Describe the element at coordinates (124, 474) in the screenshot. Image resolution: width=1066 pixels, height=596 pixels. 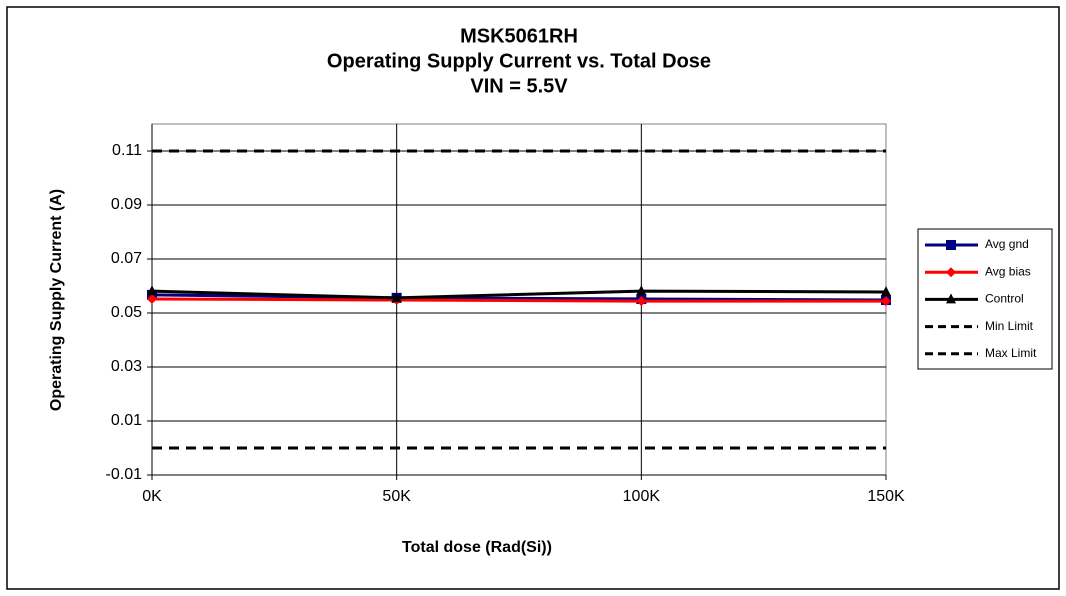
I see `y-tick-label: -0.01` at that location.